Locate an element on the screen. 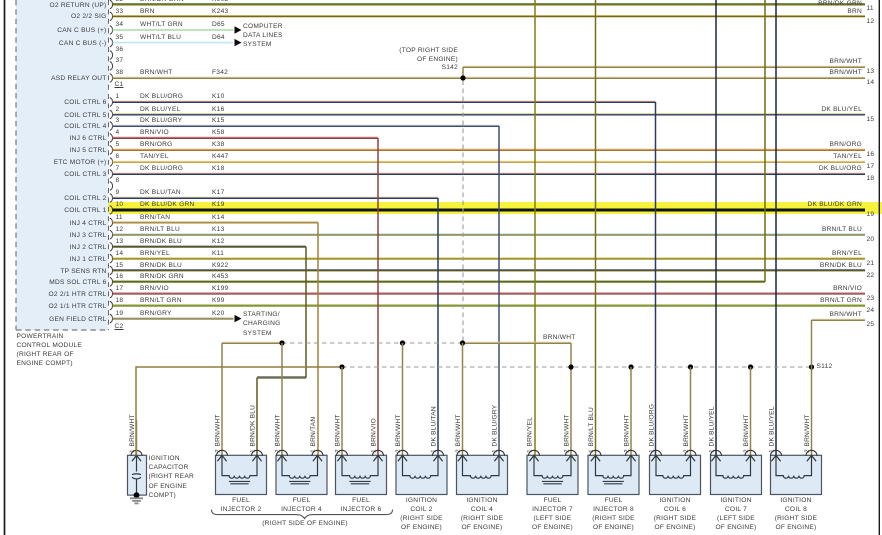 Image resolution: width=882 pixels, height=535 pixels. svg-text: BRN/TAN is located at coordinates (313, 432).